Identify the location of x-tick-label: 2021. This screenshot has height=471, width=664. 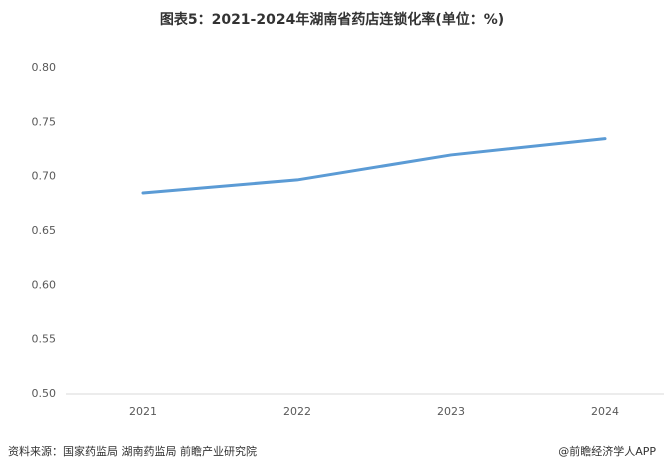
(143, 411).